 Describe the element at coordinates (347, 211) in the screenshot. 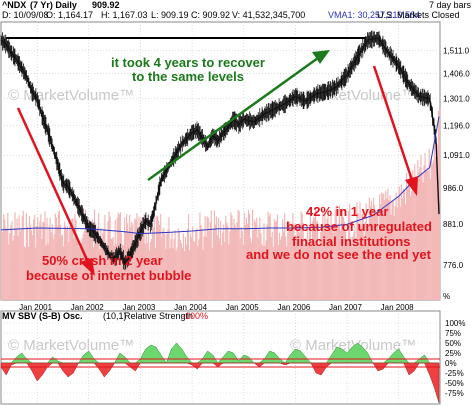

I see `annotation-decline-line-1: 42% in 1 year` at that location.